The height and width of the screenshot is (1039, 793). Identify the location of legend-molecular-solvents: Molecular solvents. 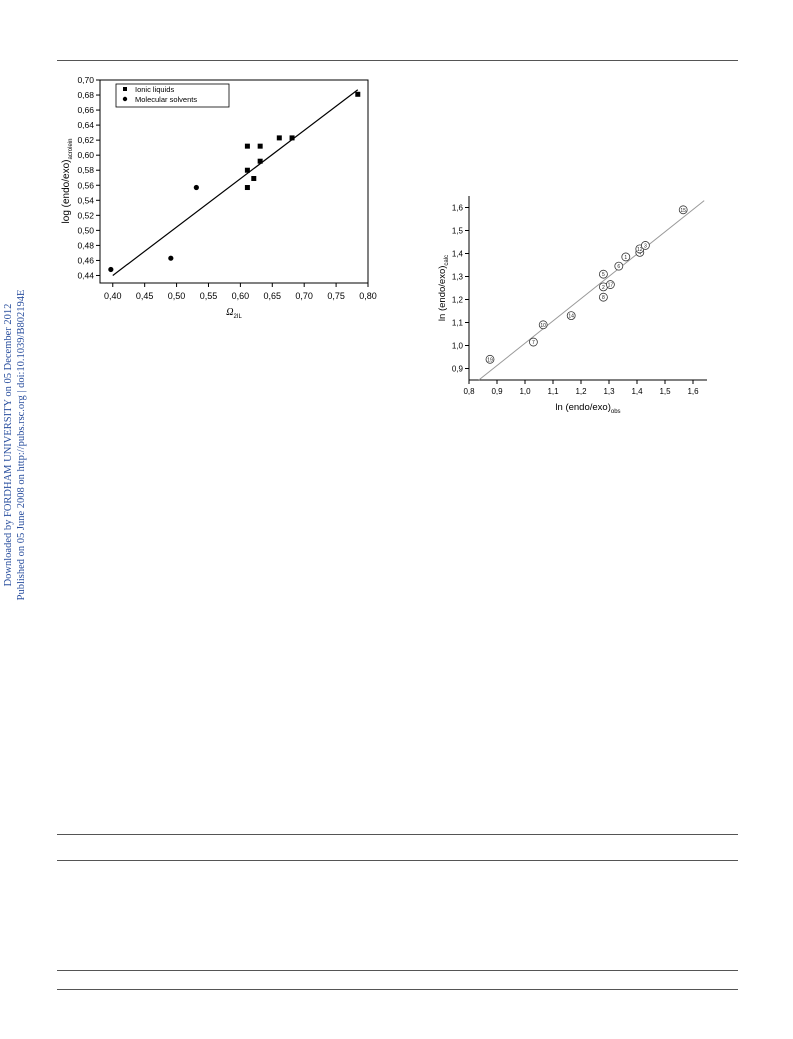
(166, 99).